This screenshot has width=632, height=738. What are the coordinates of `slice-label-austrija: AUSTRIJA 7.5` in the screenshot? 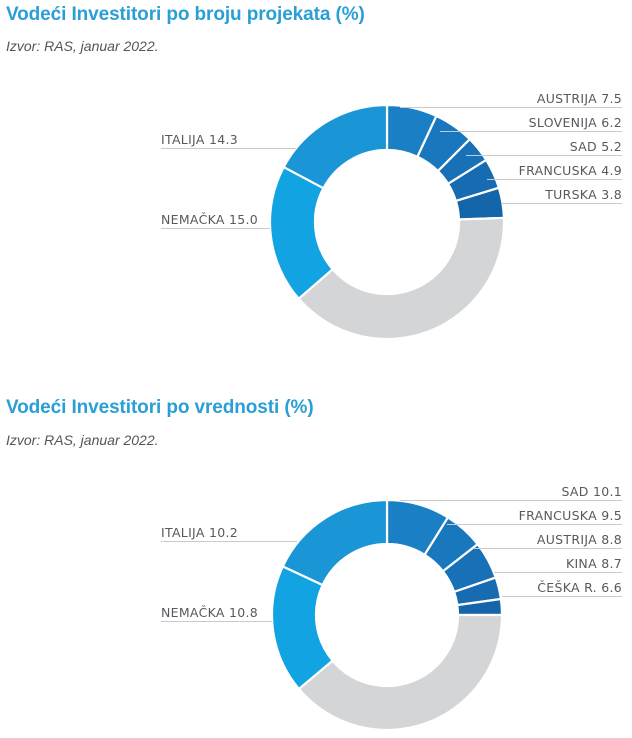 It's located at (579, 98).